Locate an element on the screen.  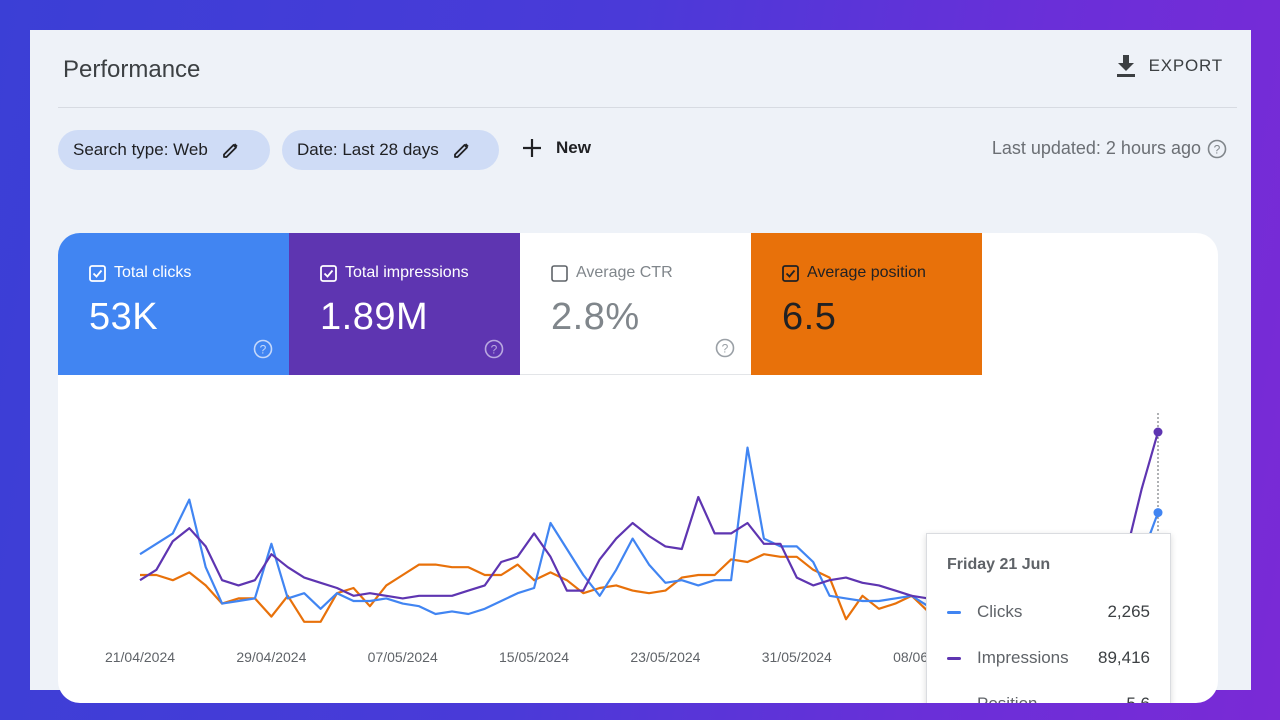
metric-value: 2.8% is located at coordinates (595, 317).